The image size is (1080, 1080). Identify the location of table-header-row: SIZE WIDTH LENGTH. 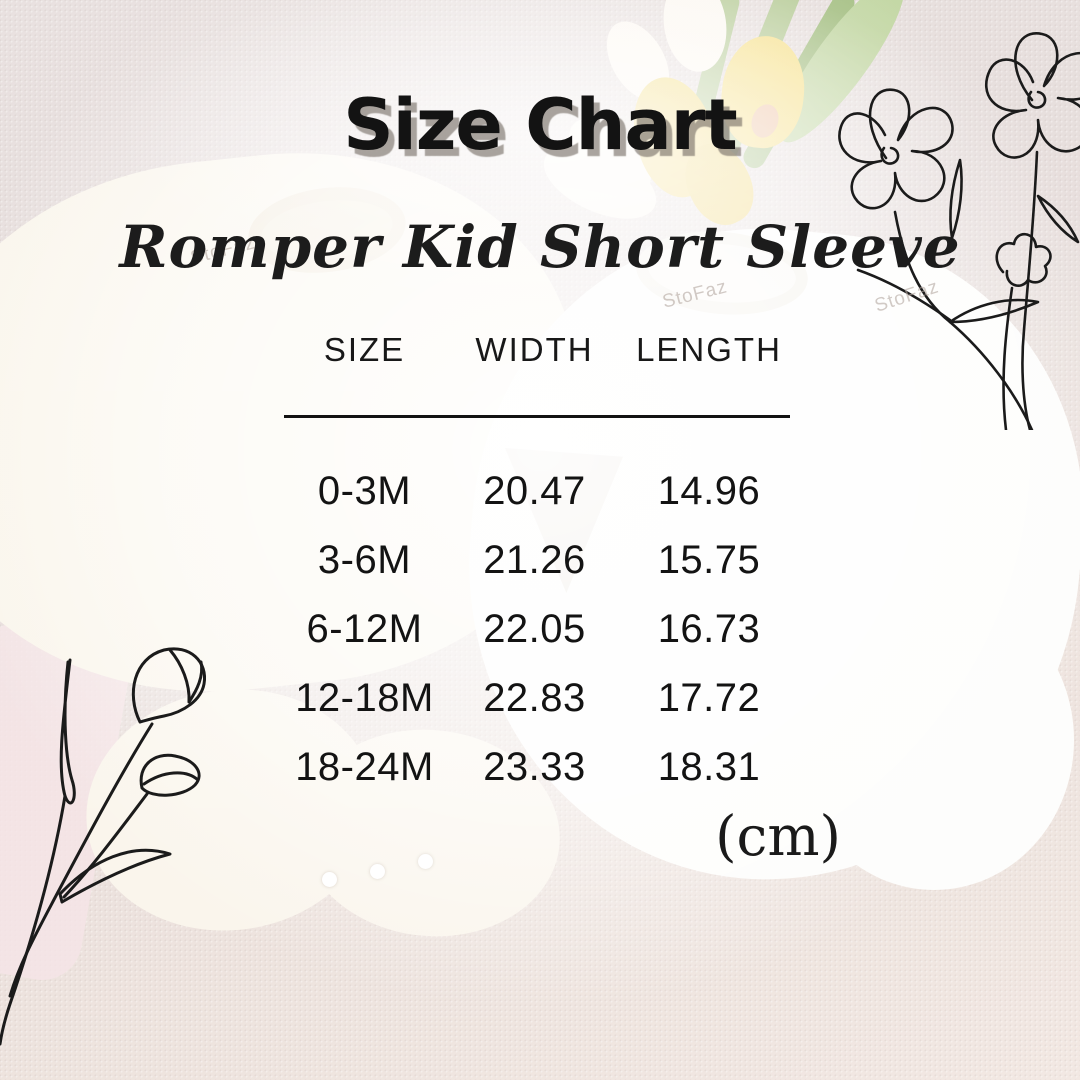
(539, 350).